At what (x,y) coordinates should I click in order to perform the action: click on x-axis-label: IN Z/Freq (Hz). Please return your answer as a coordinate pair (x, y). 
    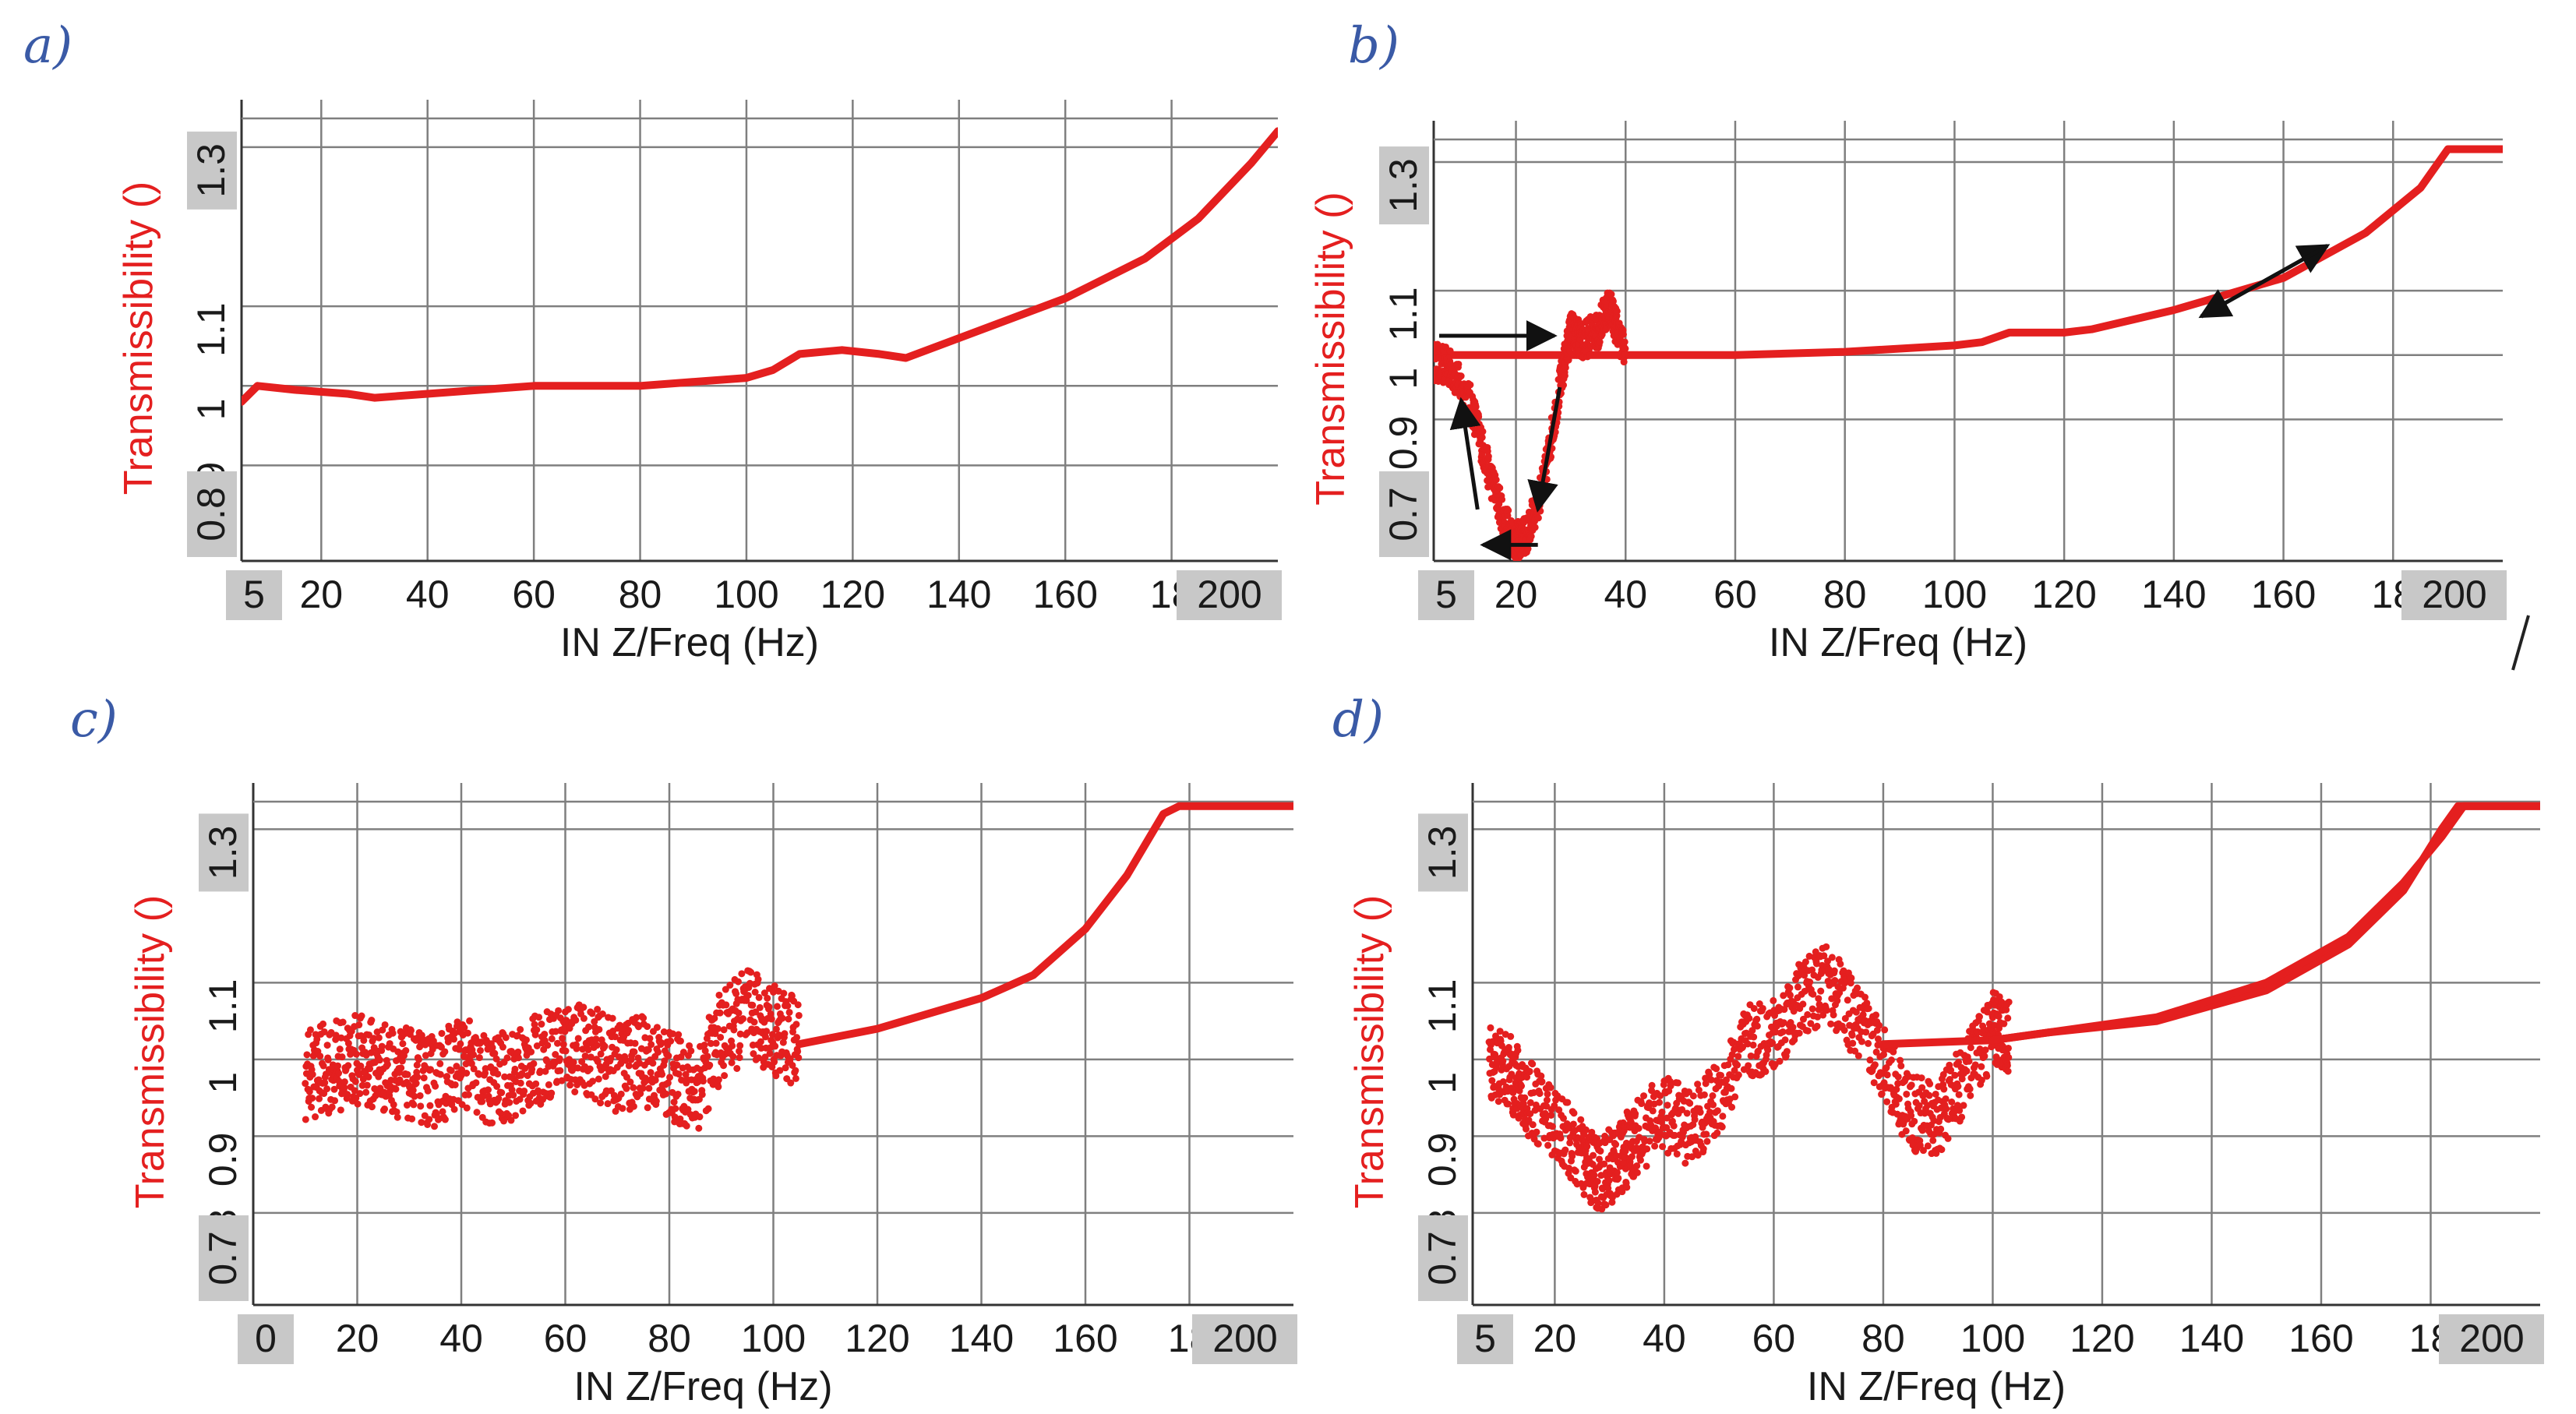
    Looking at the image, I should click on (702, 1386).